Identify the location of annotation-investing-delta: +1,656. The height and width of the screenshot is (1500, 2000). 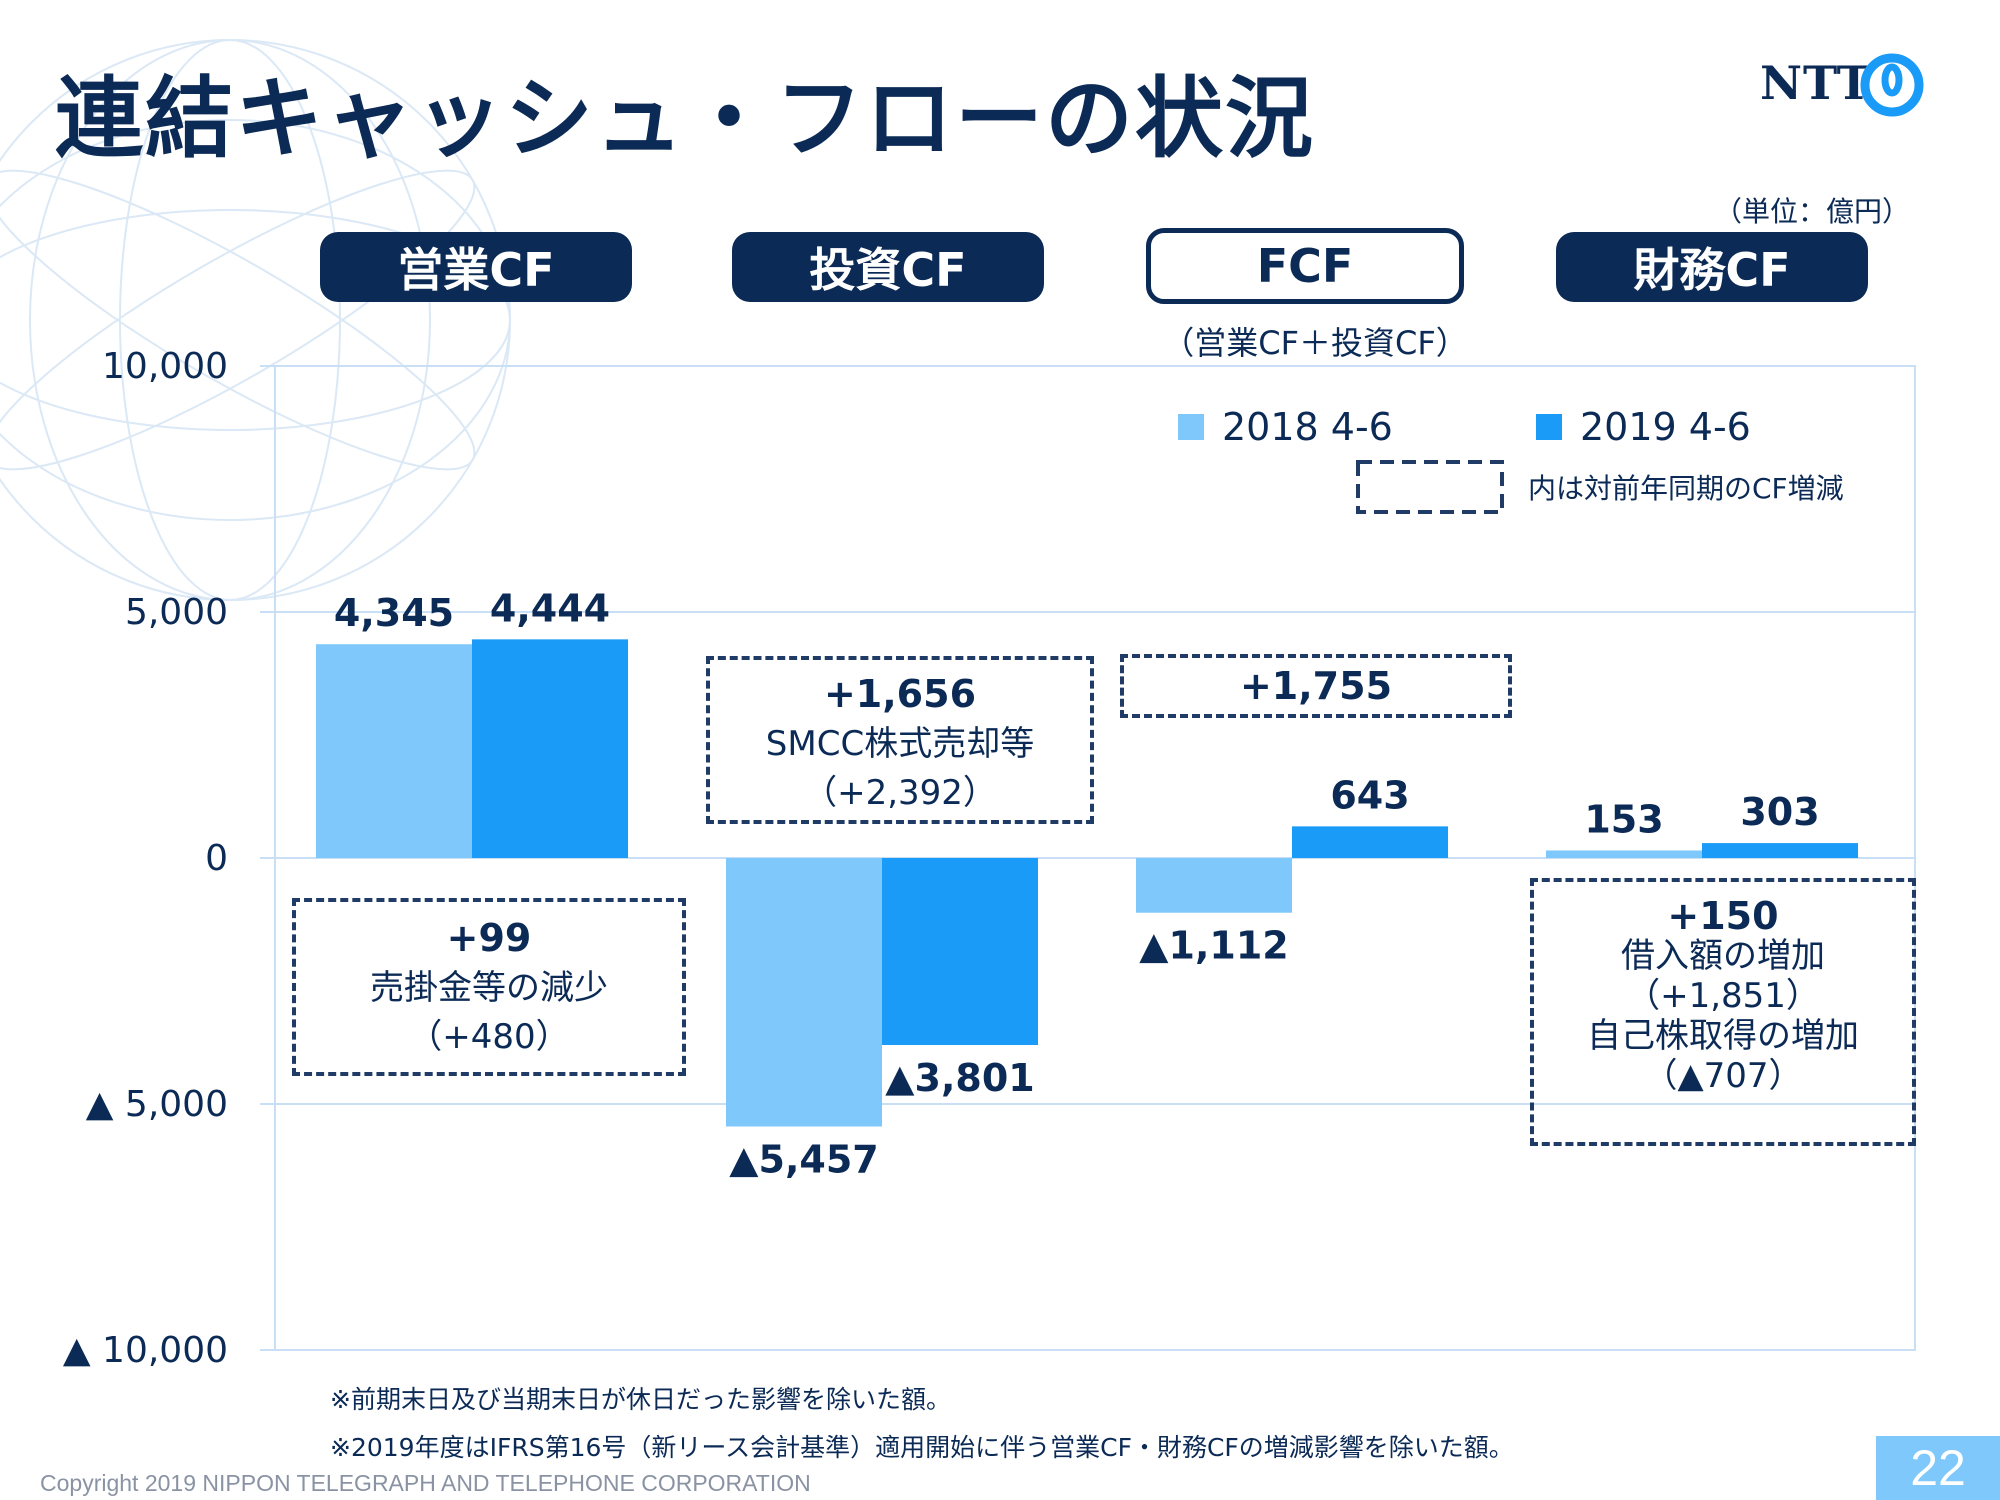
(900, 694).